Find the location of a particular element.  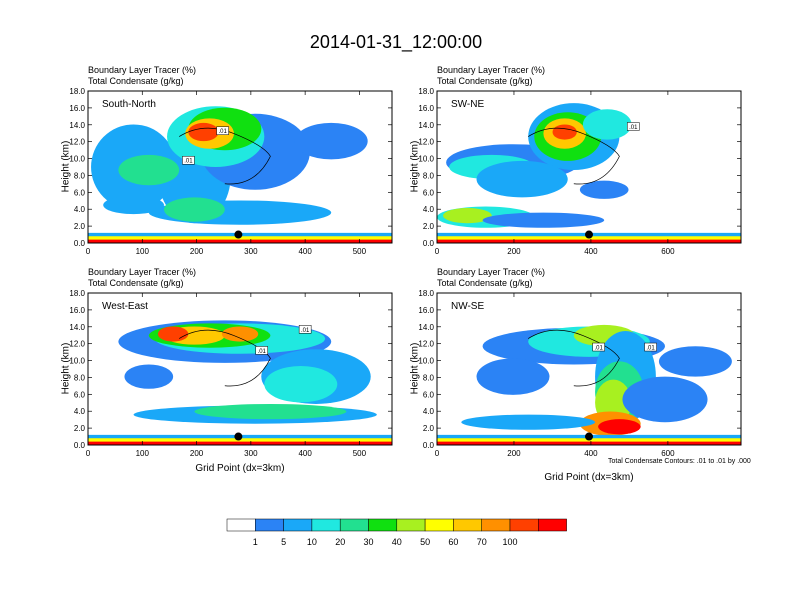

colorbar-label: 1 is located at coordinates (255, 542).